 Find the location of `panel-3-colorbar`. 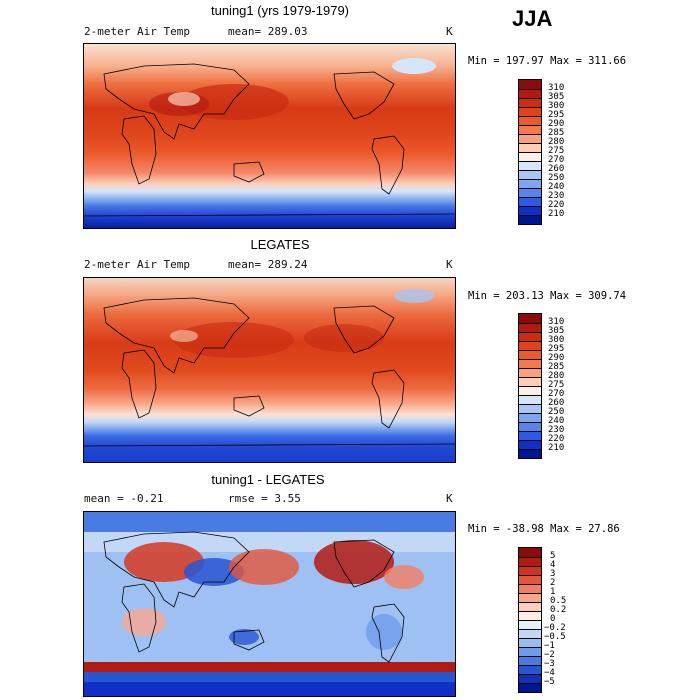

panel-3-colorbar is located at coordinates (530, 620).